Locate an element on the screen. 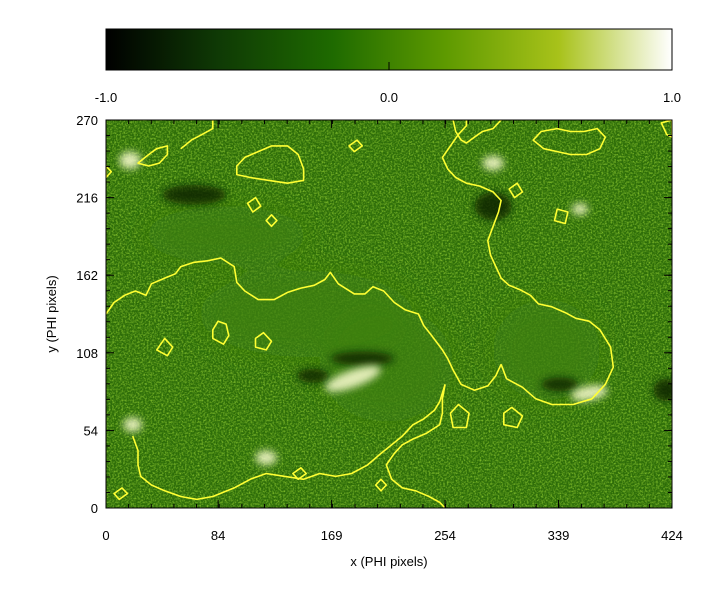  x-axis-title: x (PHI pixels) is located at coordinates (388, 561).